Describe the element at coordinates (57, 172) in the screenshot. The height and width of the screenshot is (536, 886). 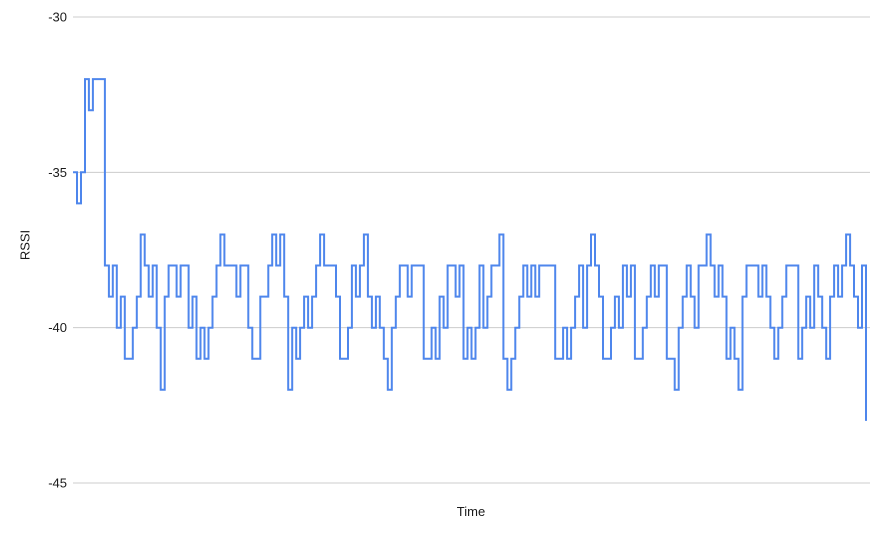
I see `y-tick-label: -35` at that location.